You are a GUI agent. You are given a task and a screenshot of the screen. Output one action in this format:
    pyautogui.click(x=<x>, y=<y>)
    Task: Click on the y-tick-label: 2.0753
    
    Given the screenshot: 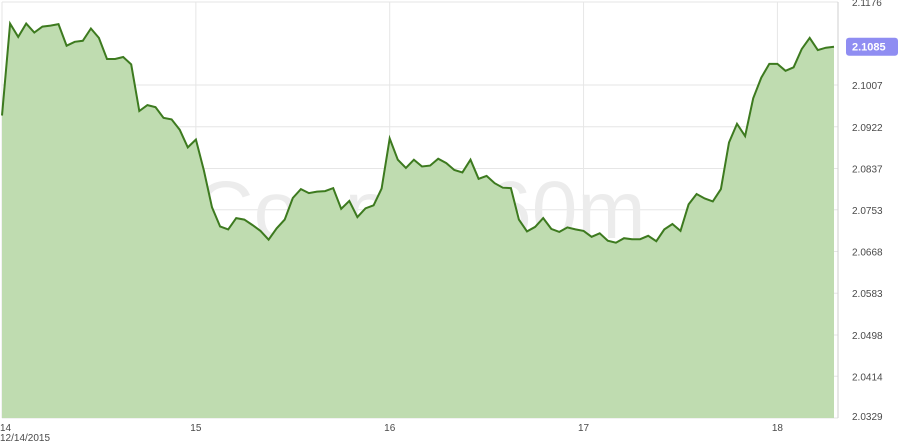 What is the action you would take?
    pyautogui.click(x=867, y=211)
    